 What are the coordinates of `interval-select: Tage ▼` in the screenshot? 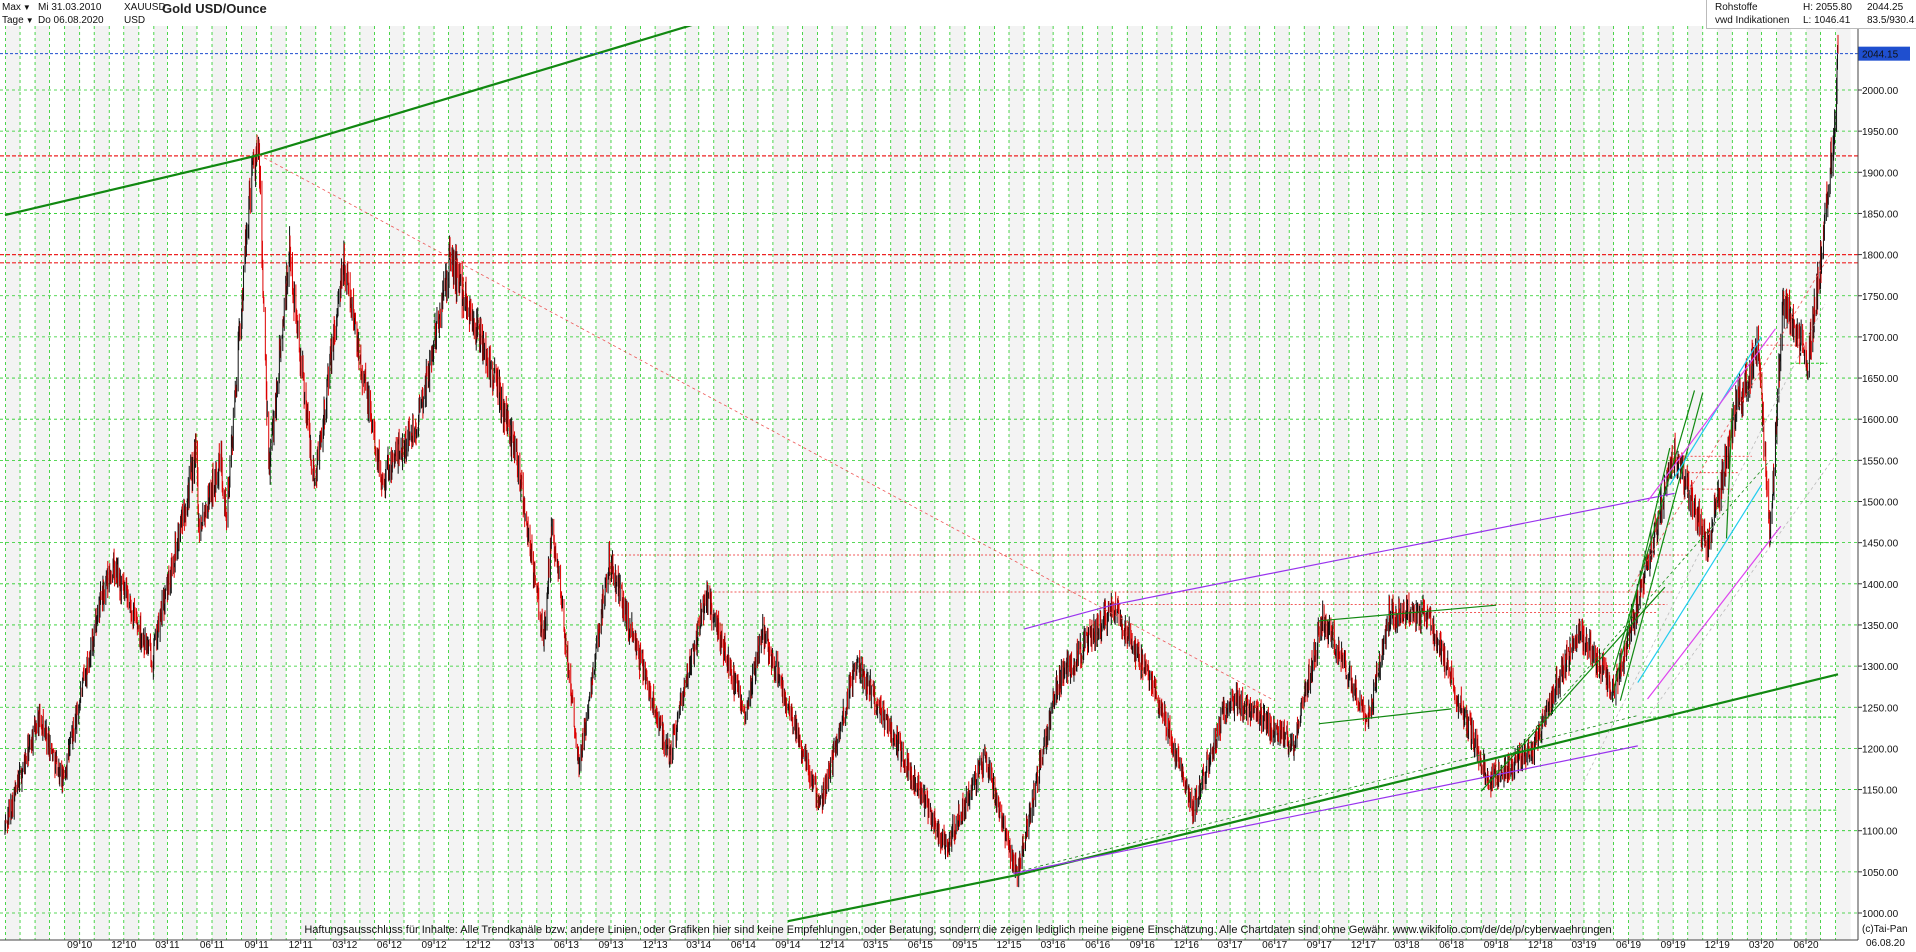 It's located at (18, 21).